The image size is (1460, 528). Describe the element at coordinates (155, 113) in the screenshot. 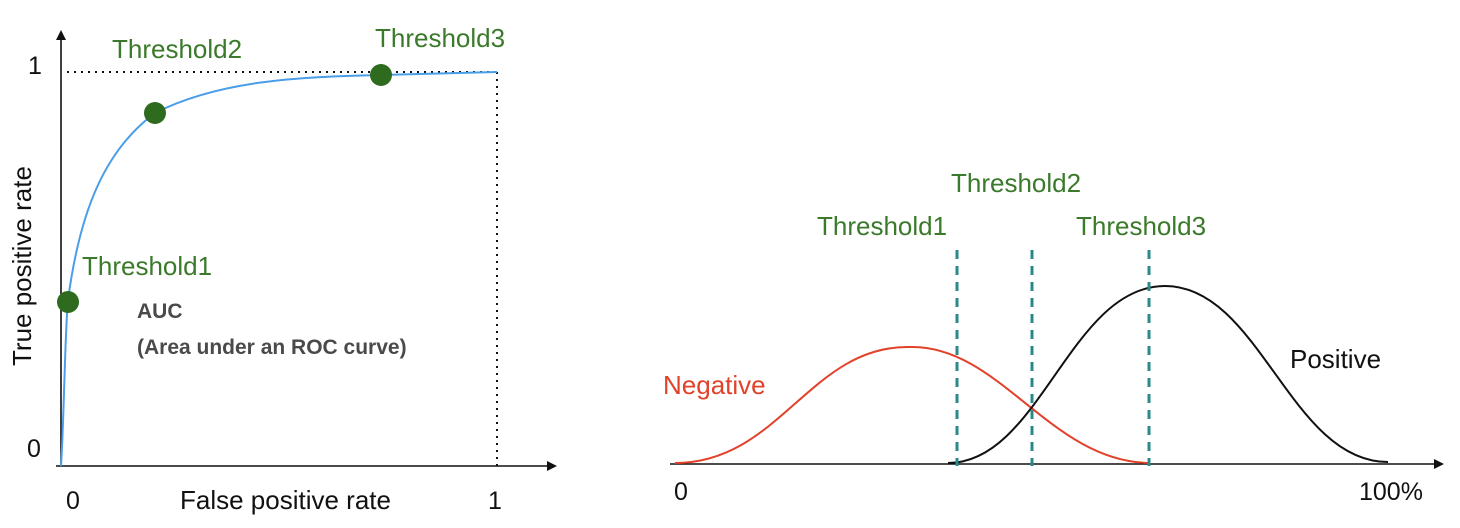

I see `roc-threshold2-point` at that location.